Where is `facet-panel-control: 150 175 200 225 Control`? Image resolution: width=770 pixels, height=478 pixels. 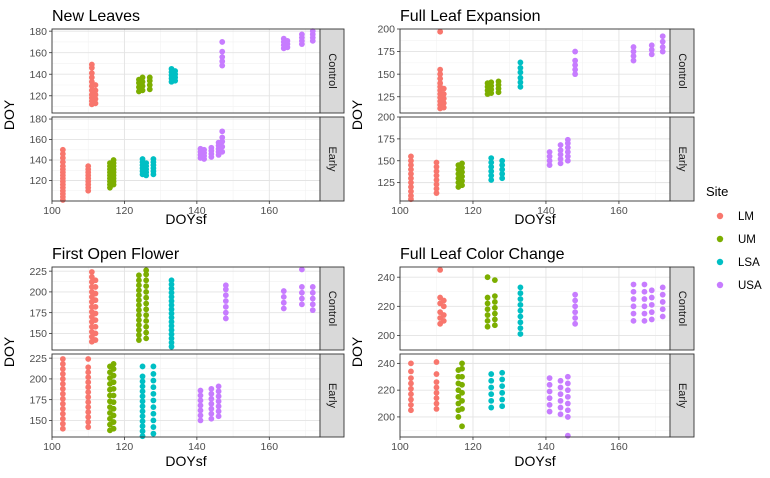
facet-panel-control: 150 175 200 225 Control is located at coordinates (187, 308).